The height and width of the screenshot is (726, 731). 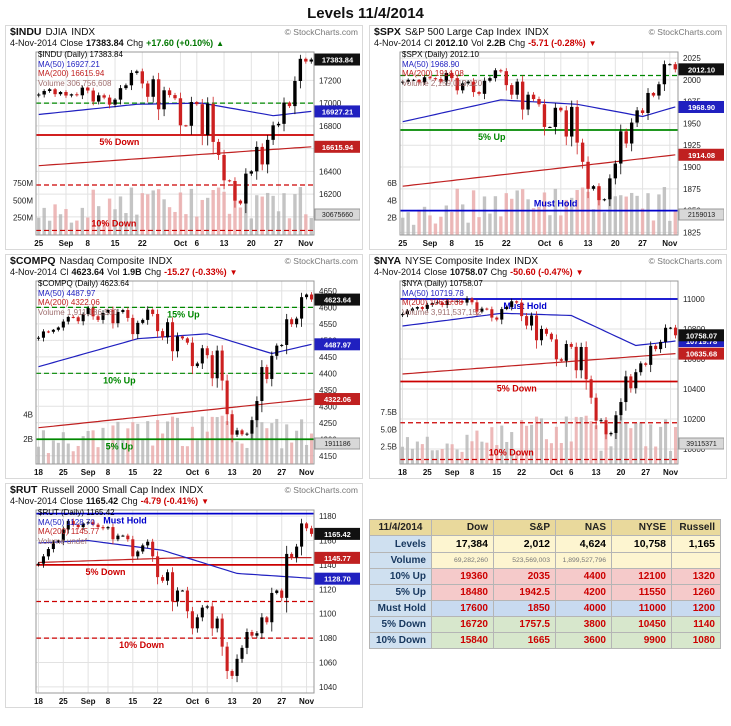 I want to click on svg-text: 15, so click(x=479, y=243).